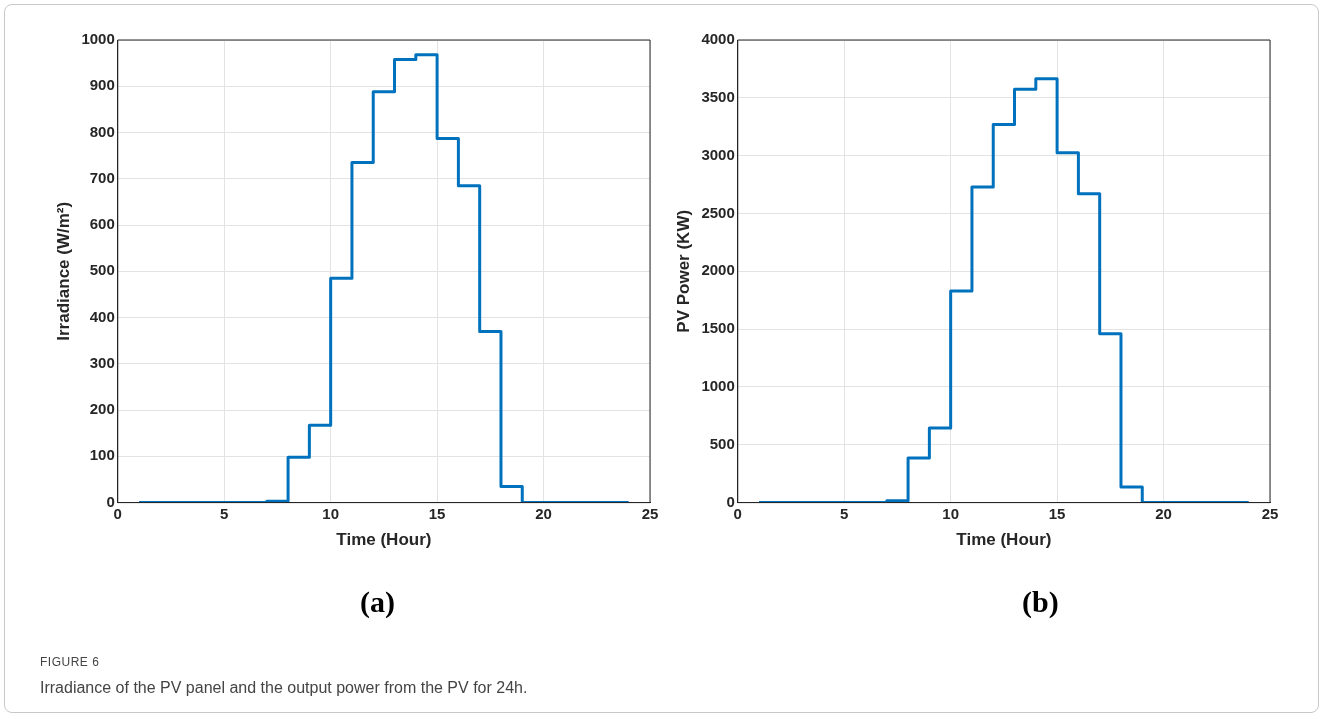 The image size is (1325, 719). What do you see at coordinates (718, 270) in the screenshot?
I see `y-tick-label: 2000` at bounding box center [718, 270].